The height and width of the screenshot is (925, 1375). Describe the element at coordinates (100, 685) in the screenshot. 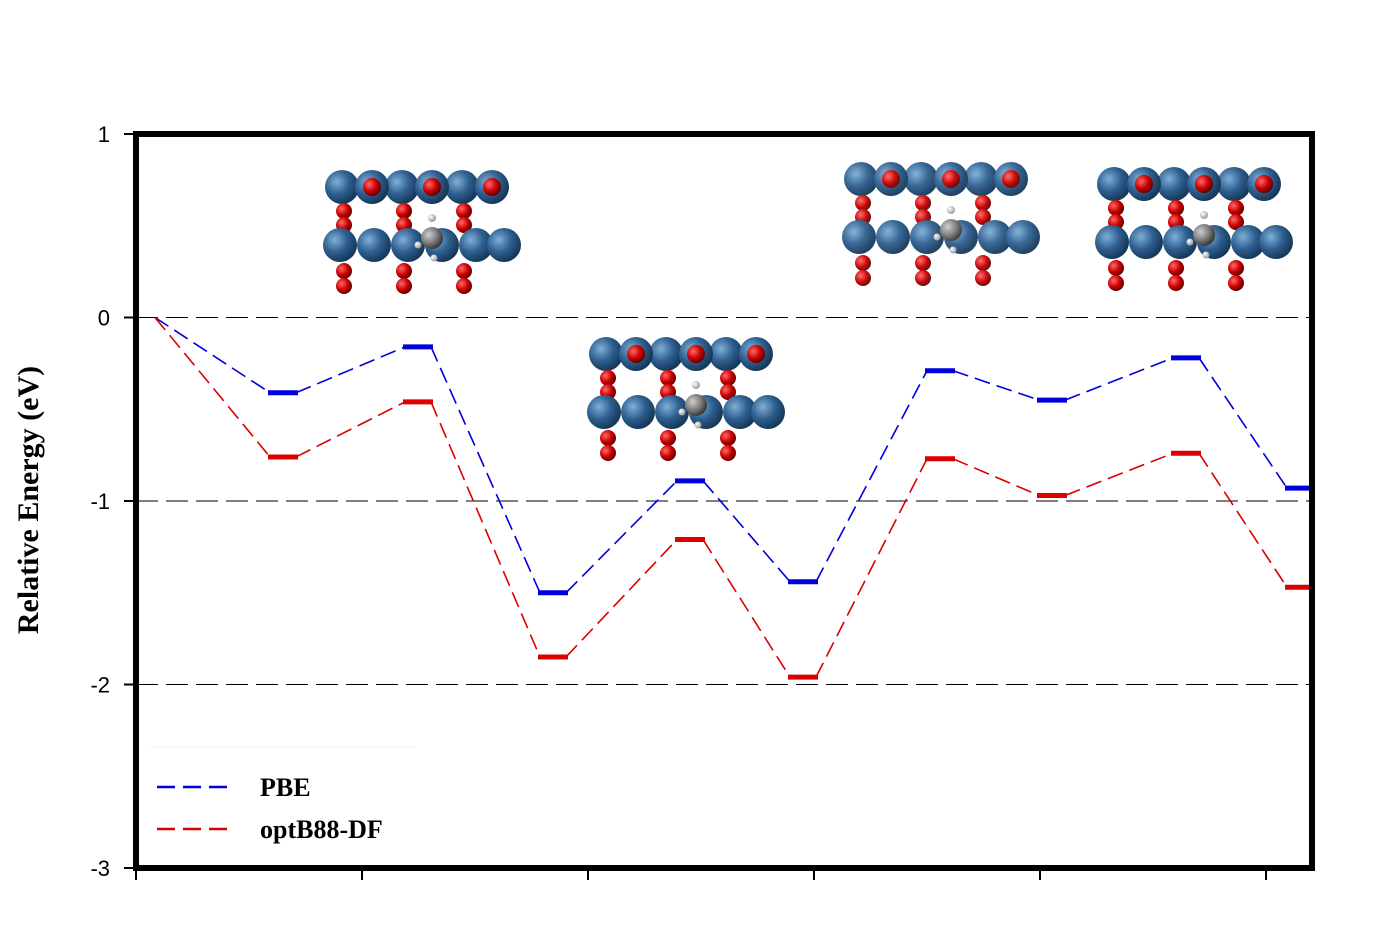

I see `y-tick-label: -2` at that location.